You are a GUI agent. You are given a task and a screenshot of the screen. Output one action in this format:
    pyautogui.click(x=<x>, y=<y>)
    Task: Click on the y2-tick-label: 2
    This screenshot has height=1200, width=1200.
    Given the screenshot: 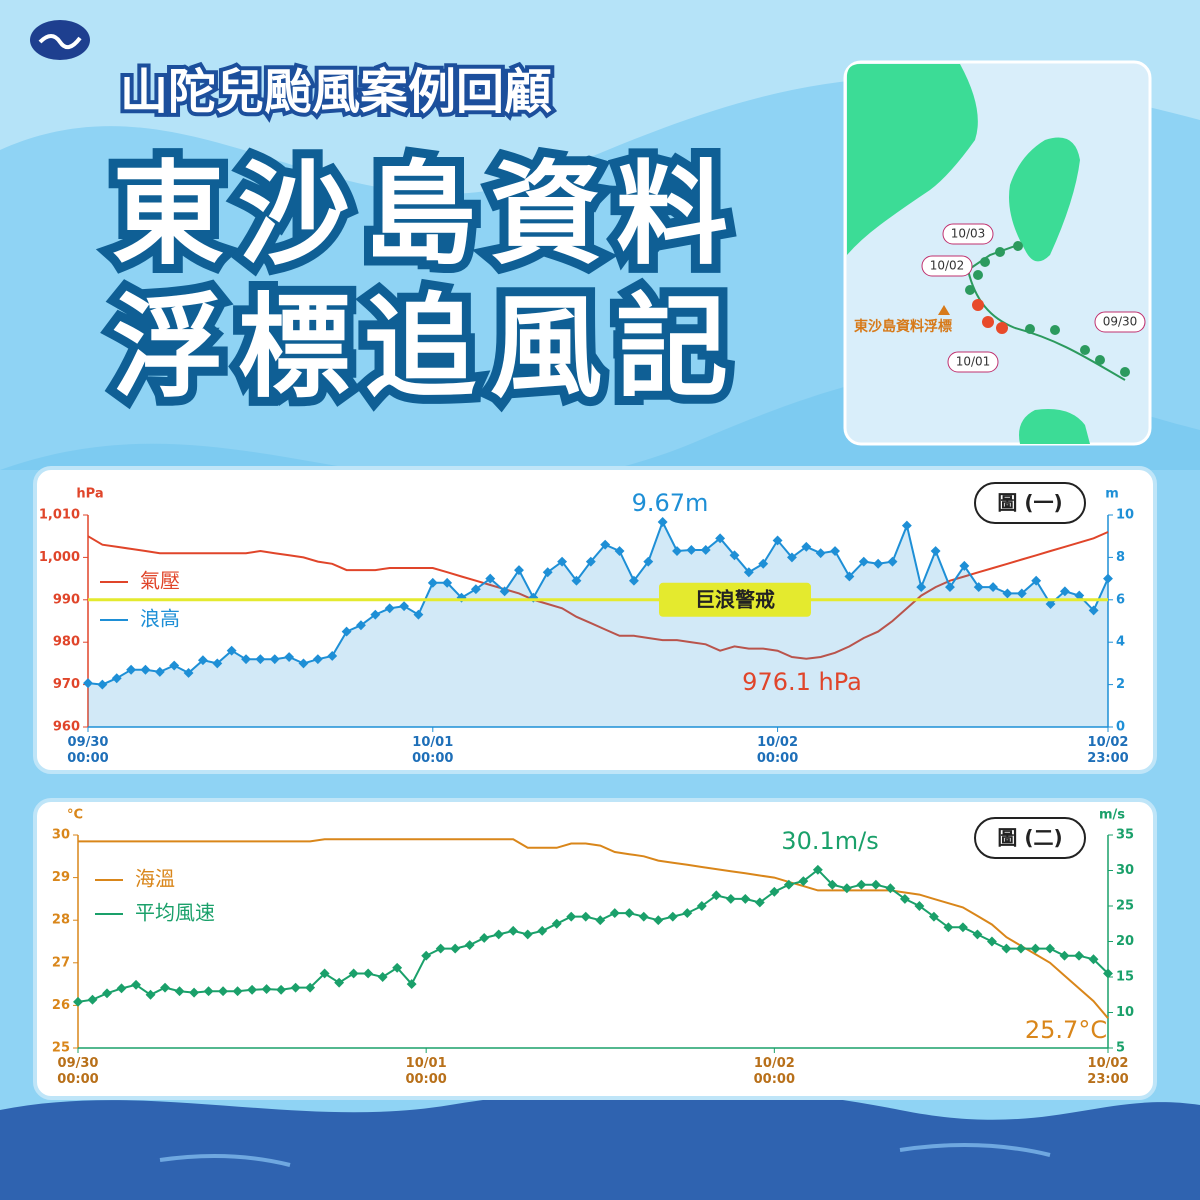 What is the action you would take?
    pyautogui.click(x=1120, y=684)
    